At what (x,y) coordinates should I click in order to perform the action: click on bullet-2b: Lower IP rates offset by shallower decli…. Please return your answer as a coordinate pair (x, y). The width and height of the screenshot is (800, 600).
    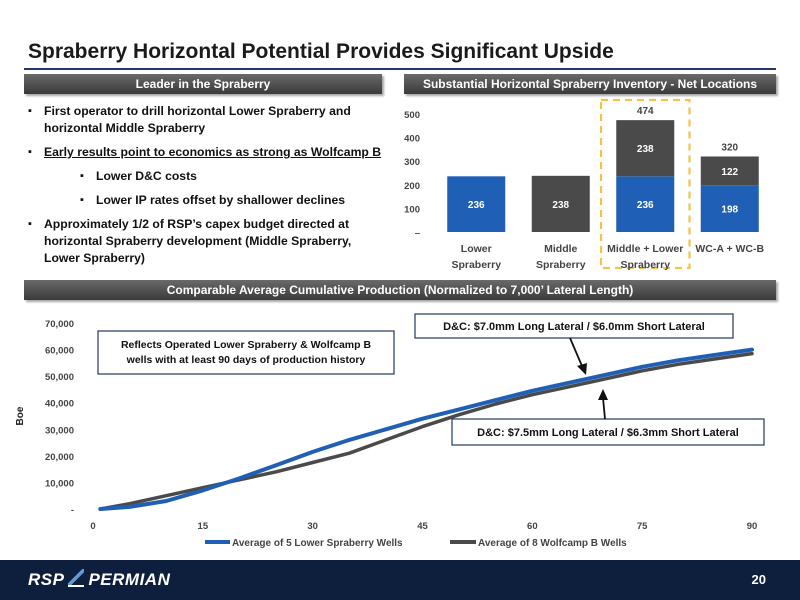
    Looking at the image, I should click on (208, 200).